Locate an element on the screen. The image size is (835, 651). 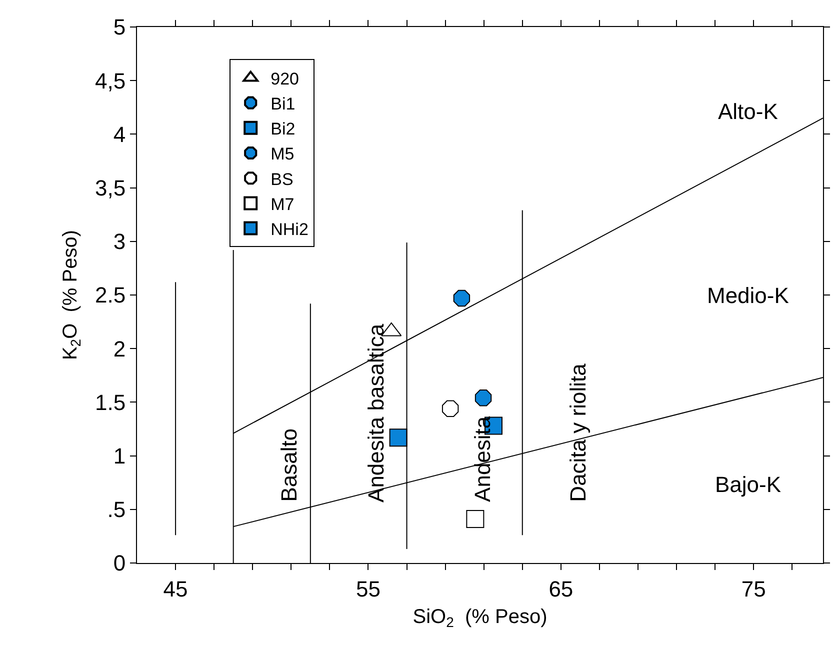
y-tick-label: 3,5 is located at coordinates (110, 188).